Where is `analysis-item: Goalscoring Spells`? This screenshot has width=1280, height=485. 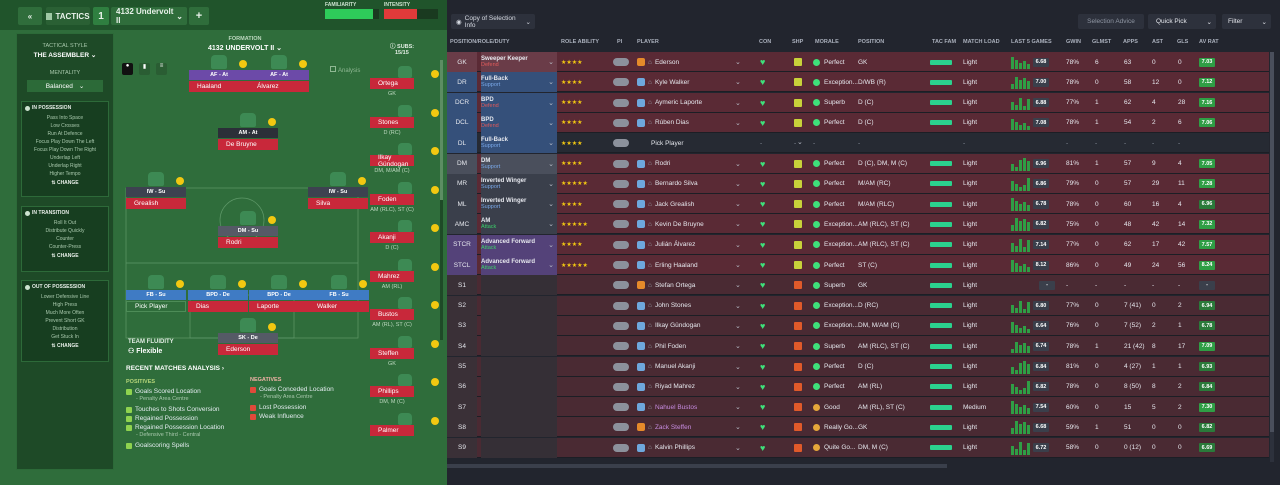
analysis-item: Goalscoring Spells is located at coordinates (186, 445).